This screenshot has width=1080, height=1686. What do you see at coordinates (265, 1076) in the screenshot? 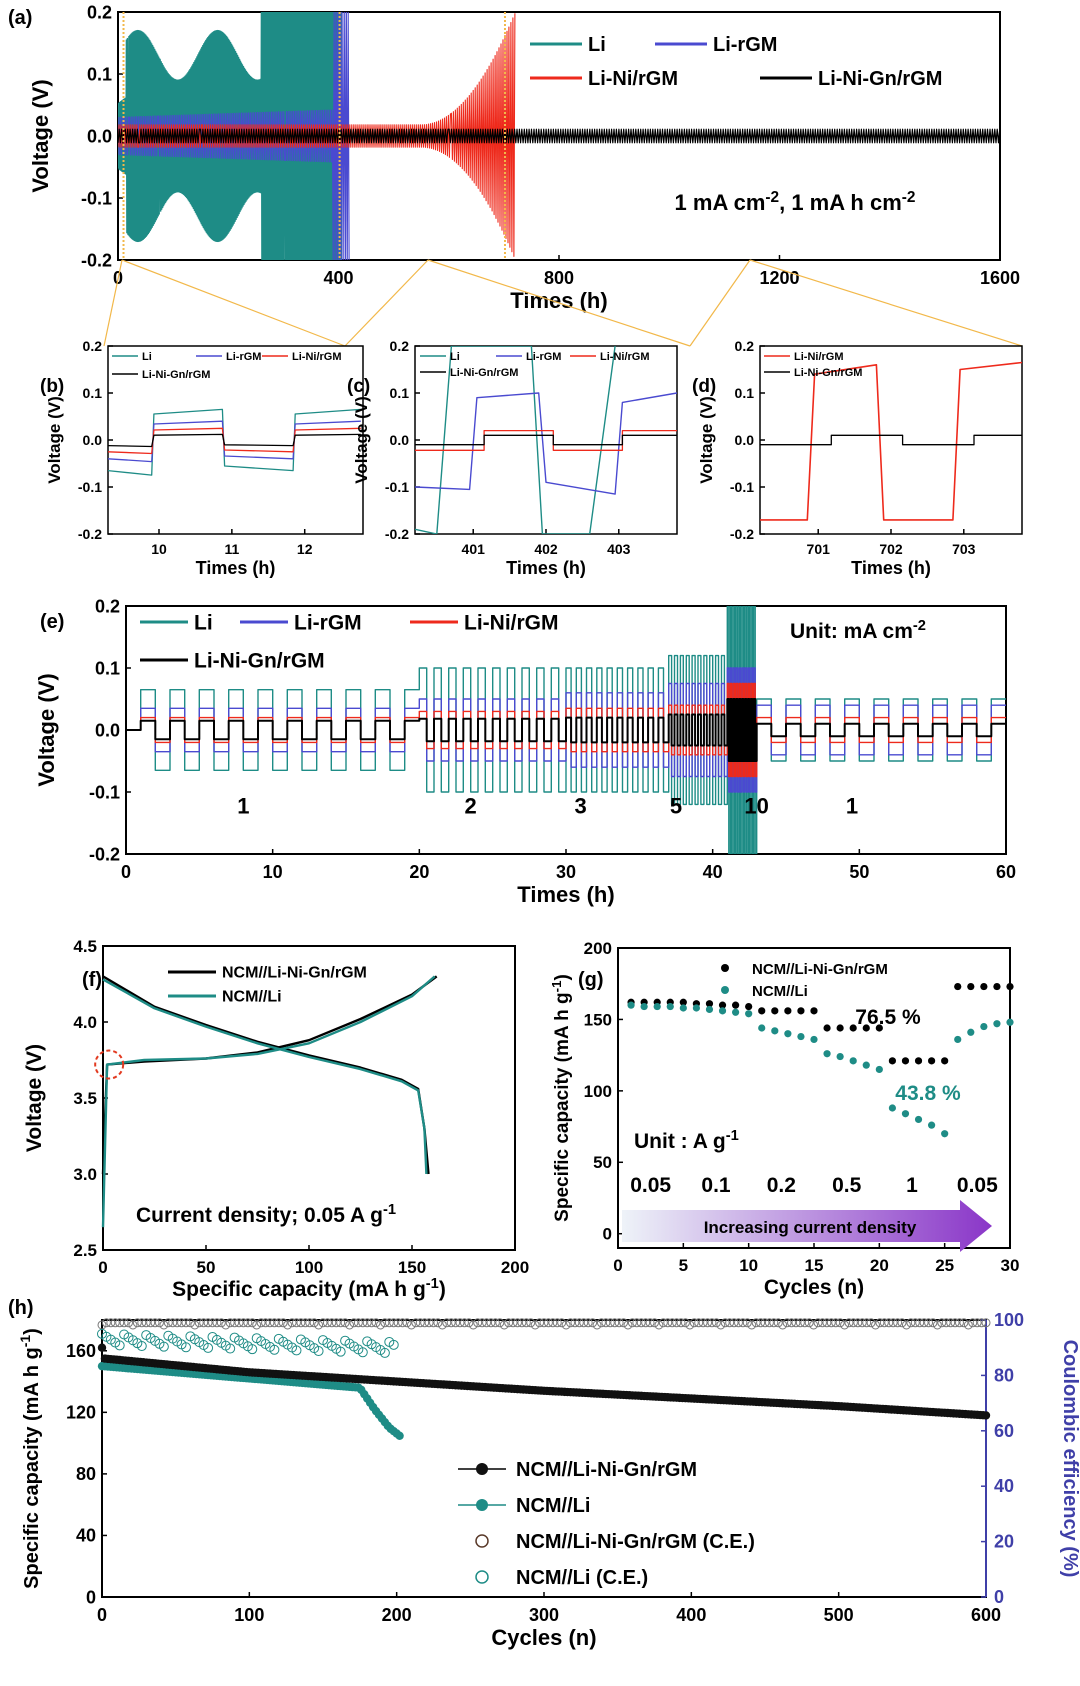
I see `series-discharge` at bounding box center [265, 1076].